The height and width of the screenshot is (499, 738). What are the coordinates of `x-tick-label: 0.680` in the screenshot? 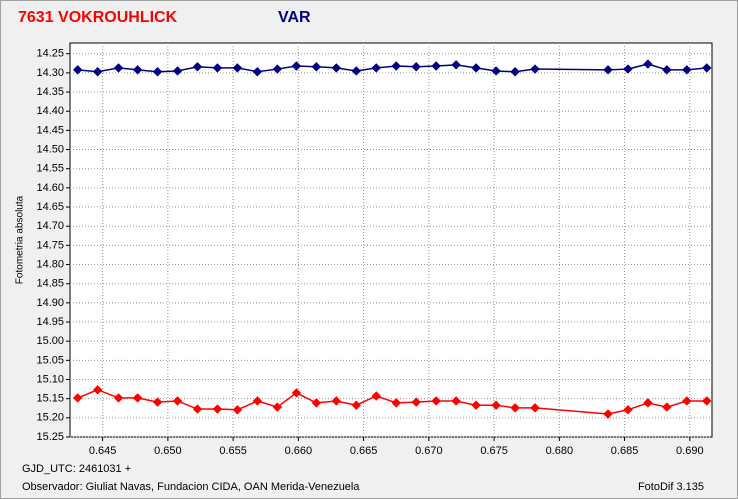 It's located at (560, 451).